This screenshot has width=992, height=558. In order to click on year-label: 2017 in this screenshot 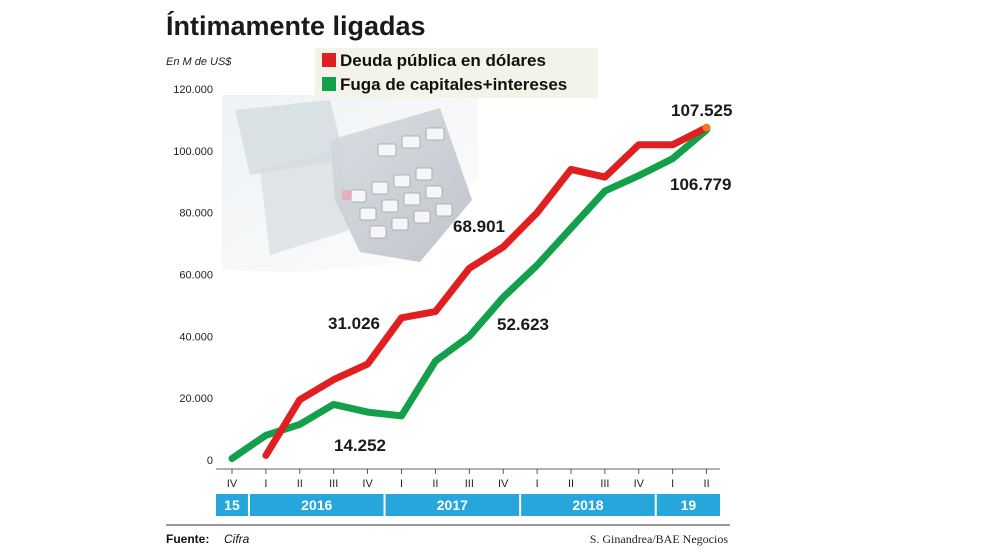, I will do `click(452, 505)`.